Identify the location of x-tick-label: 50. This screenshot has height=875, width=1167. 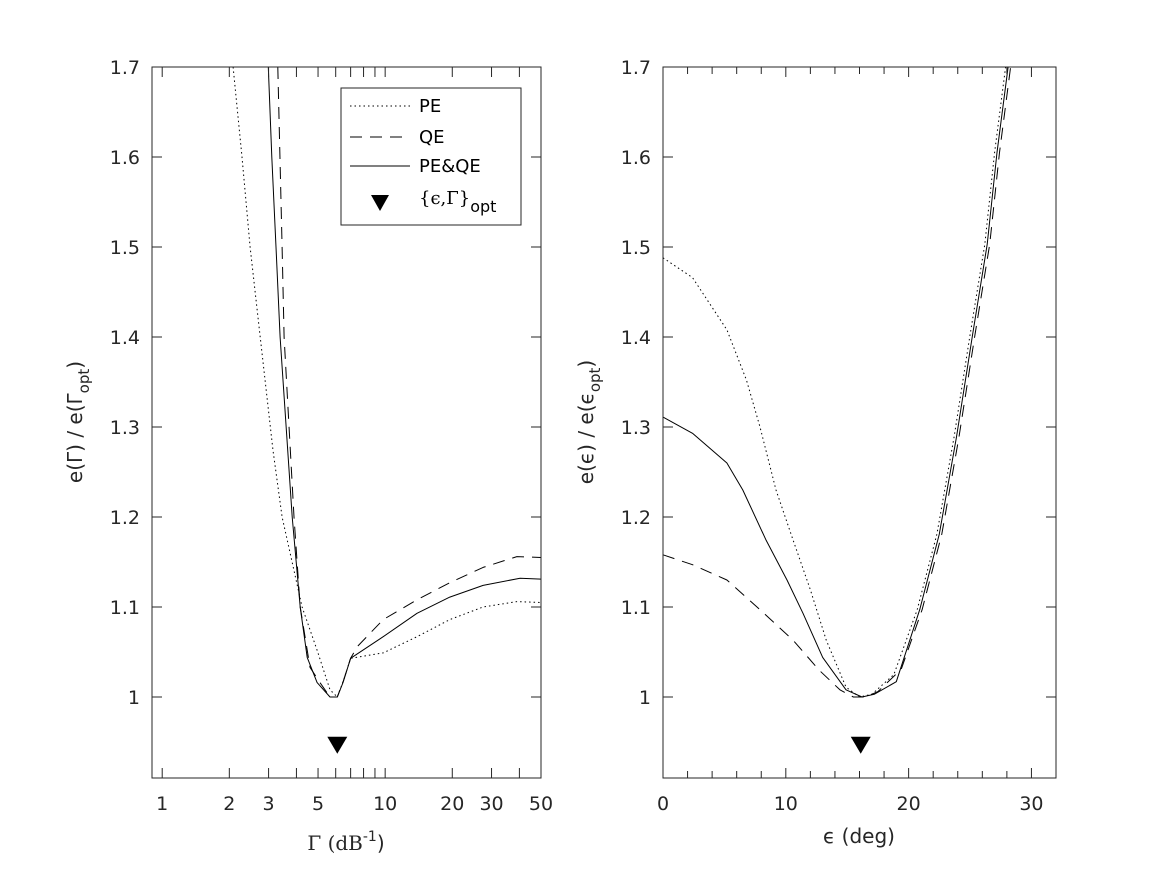
(541, 804).